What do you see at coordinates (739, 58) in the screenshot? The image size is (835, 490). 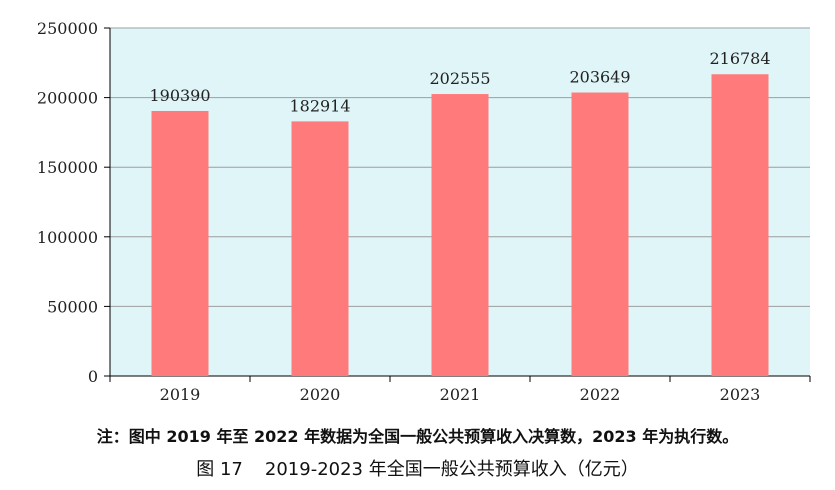 I see `data-label: 216784` at bounding box center [739, 58].